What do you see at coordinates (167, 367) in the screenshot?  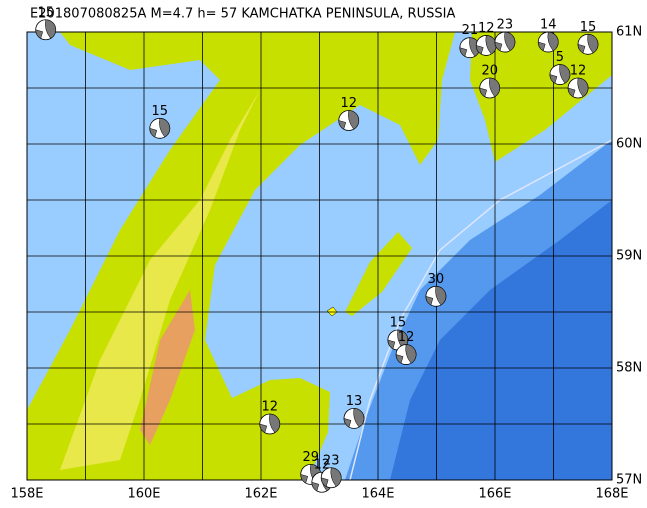 I see `mountain` at bounding box center [167, 367].